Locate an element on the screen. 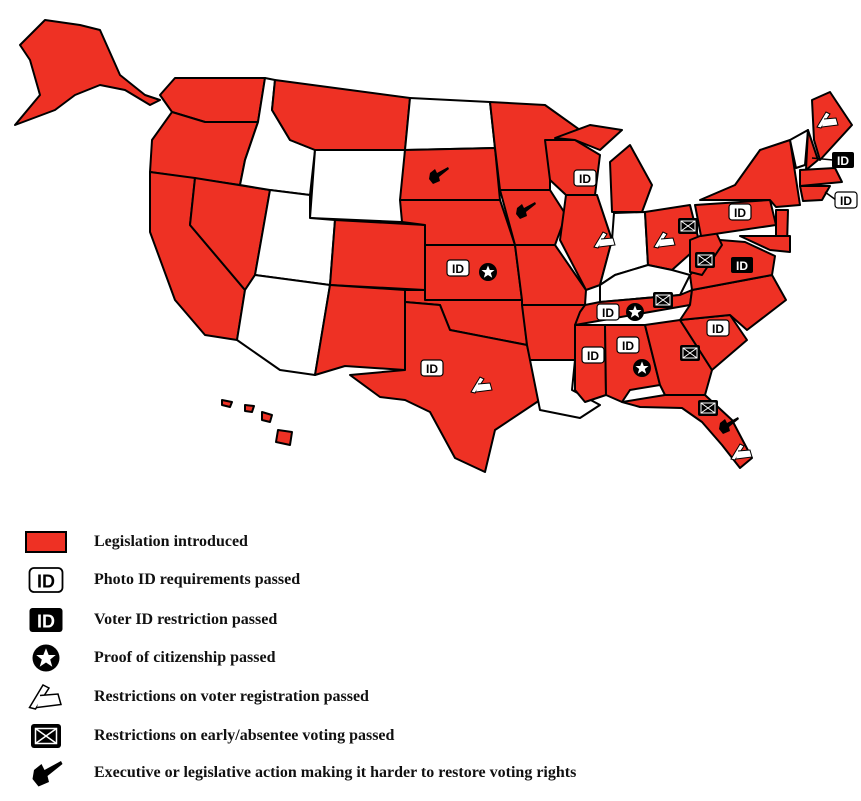  state-az is located at coordinates (283, 325).